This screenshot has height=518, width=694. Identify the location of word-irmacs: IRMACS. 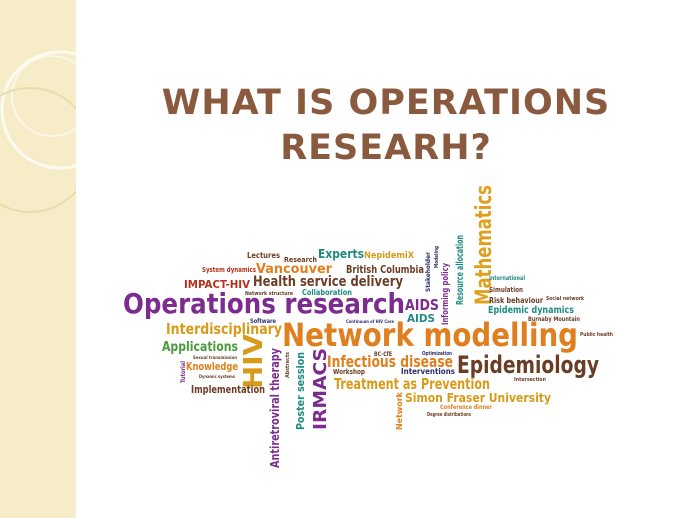
(320, 389).